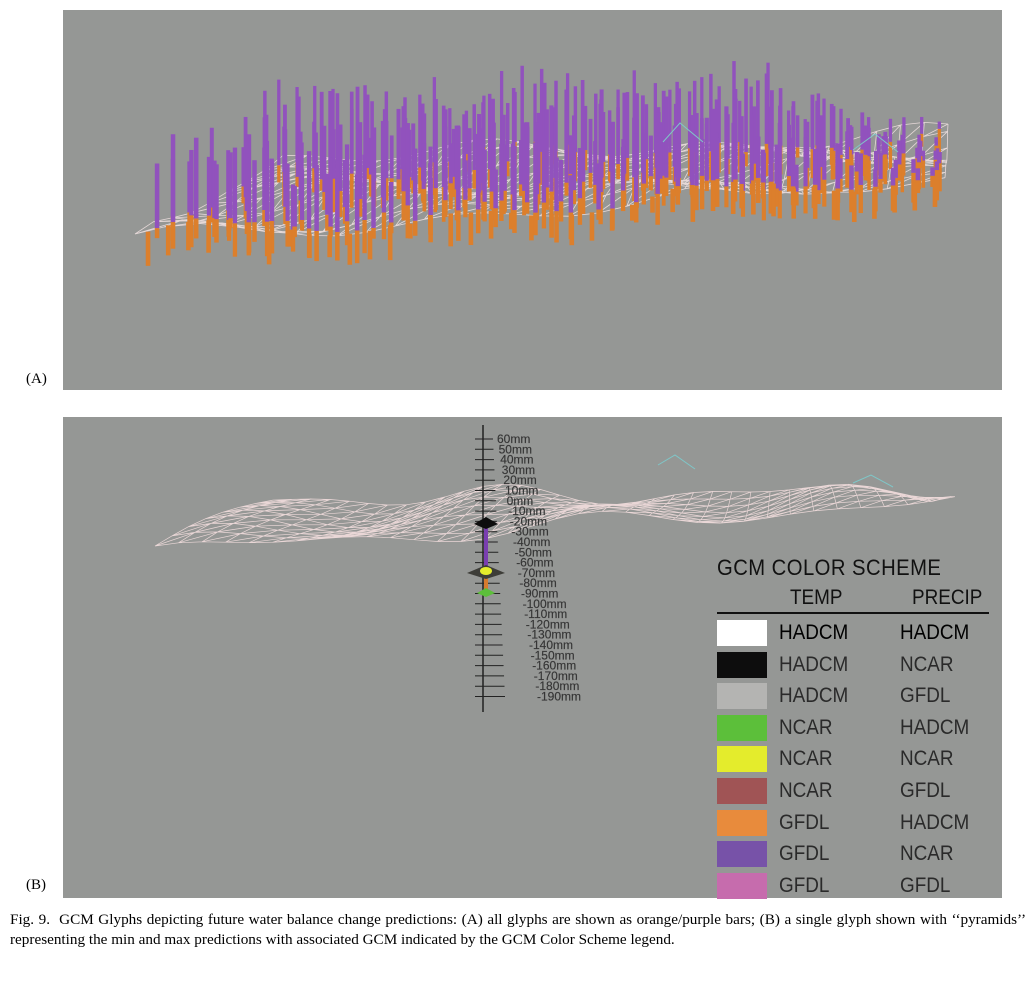 Image resolution: width=1036 pixels, height=995 pixels. Describe the element at coordinates (36, 379) in the screenshot. I see `panel-a-label: (A)` at that location.